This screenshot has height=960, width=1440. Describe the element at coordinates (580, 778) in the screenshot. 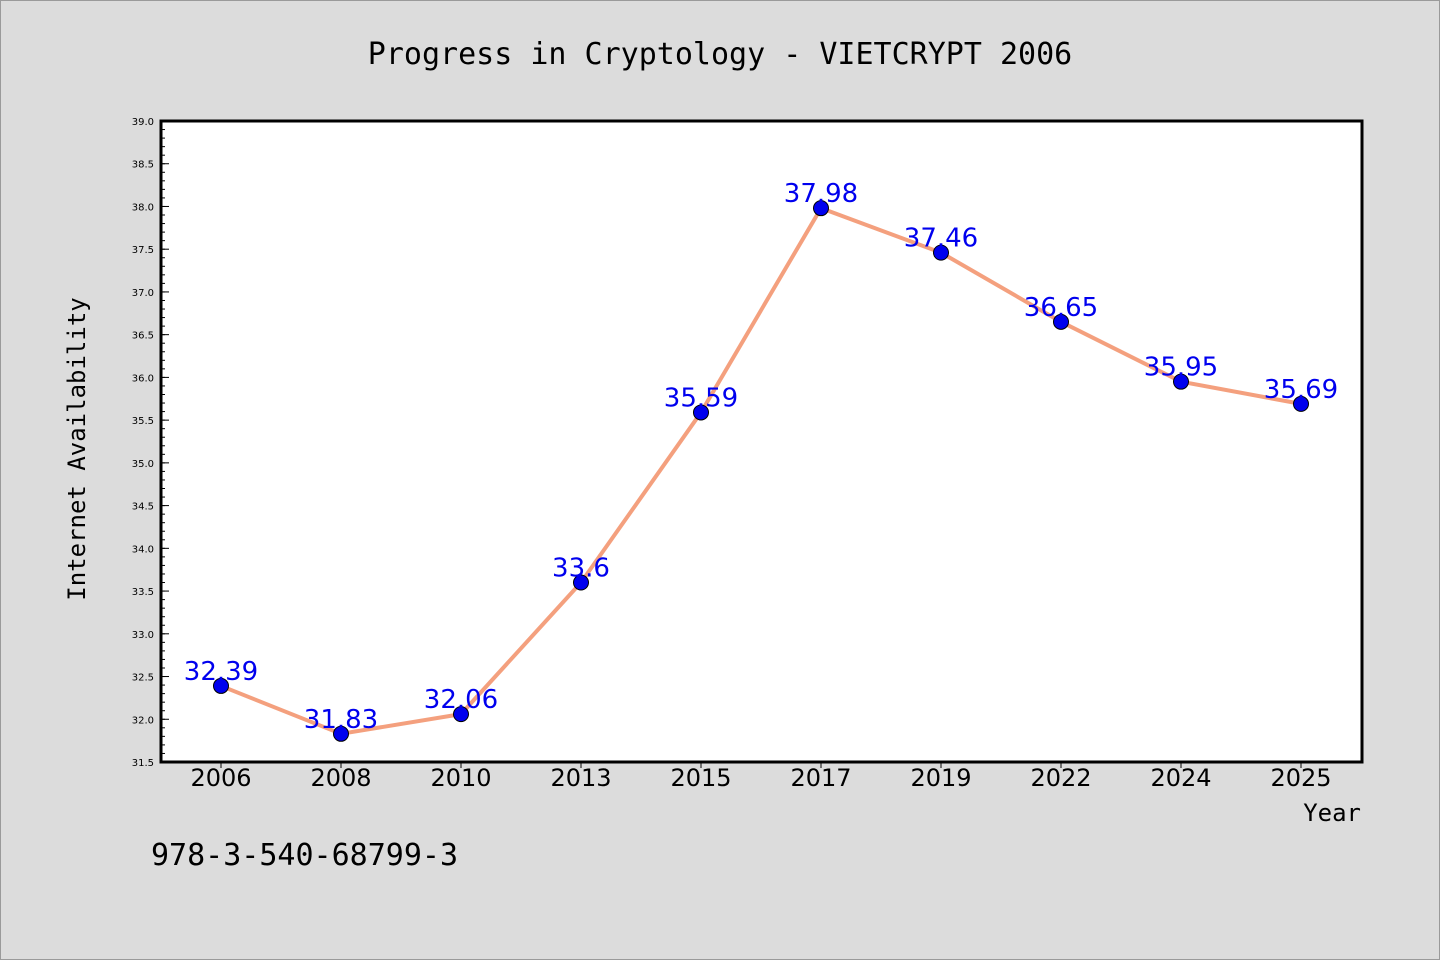

I see `x-tick-label: 2013` at that location.